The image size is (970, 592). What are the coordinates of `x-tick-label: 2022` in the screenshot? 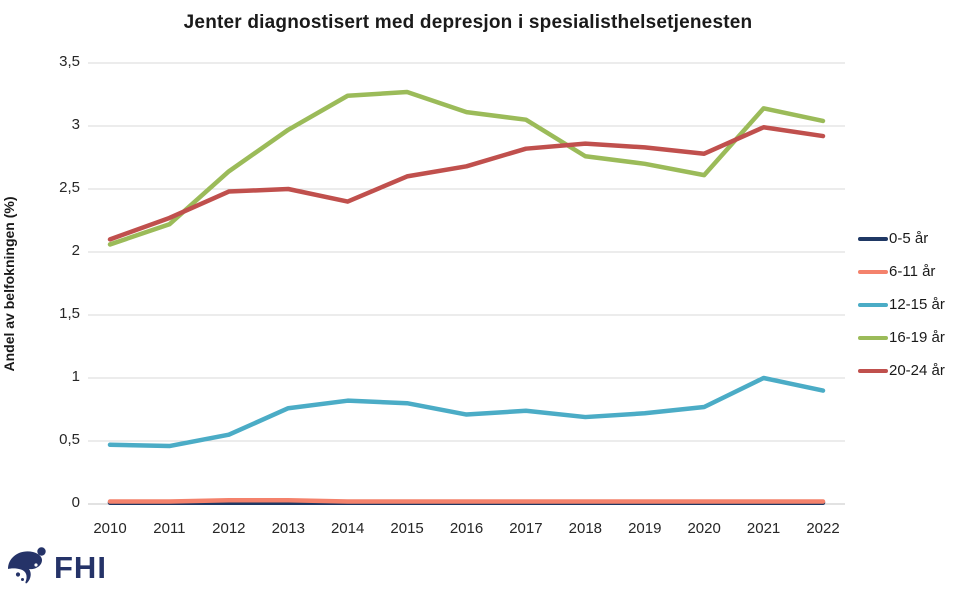 It's located at (823, 528).